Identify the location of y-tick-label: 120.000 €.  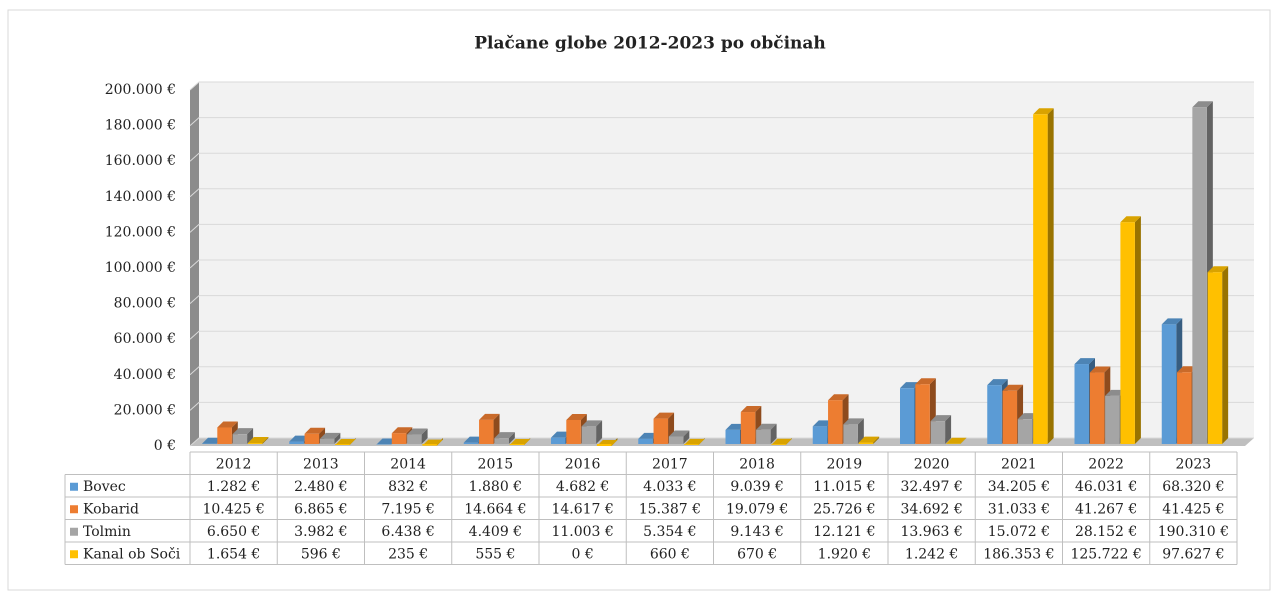
(140, 232).